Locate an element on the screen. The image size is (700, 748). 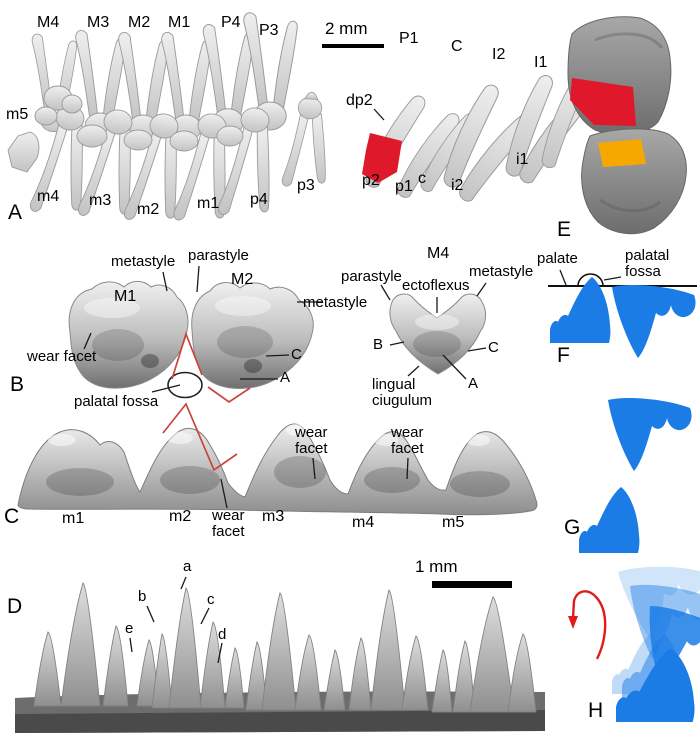
tooth-label-i2: i2 is located at coordinates (457, 185).